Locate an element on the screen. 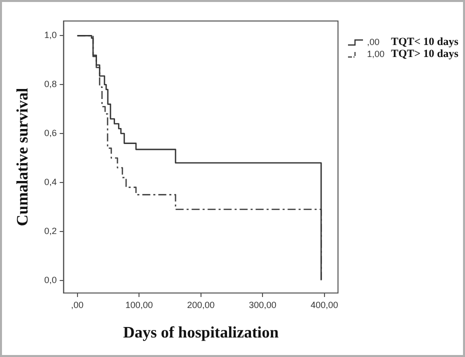 The width and height of the screenshot is (465, 357). y-tick-label: 0,2 is located at coordinates (50, 231).